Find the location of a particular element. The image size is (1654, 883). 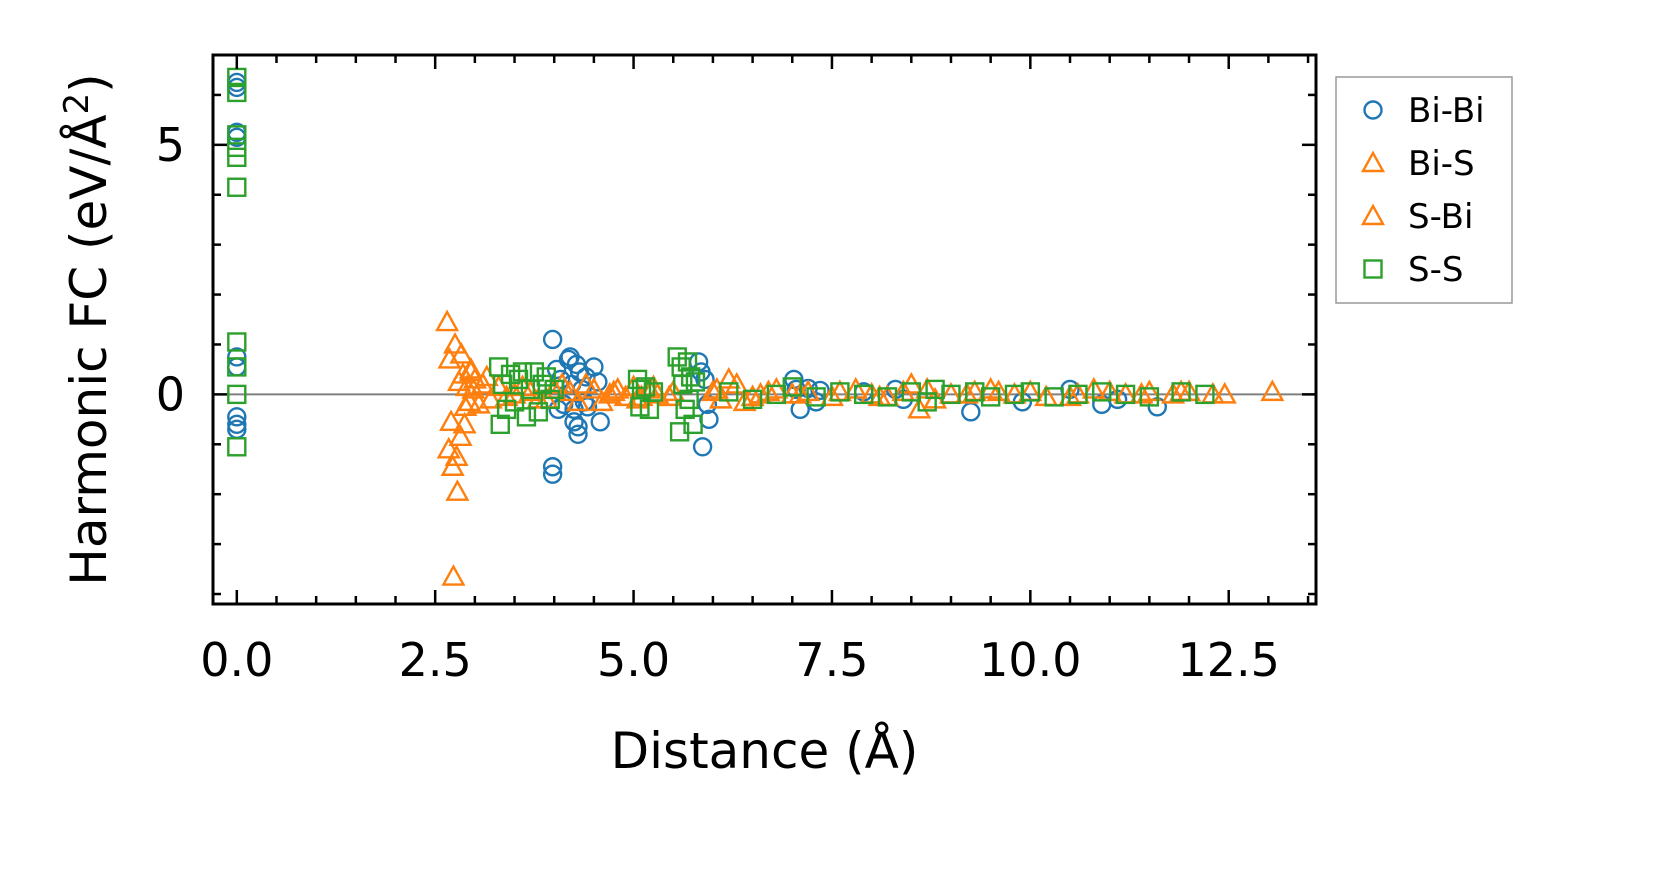

legend-label-s-bi: S-Bi is located at coordinates (1440, 217).